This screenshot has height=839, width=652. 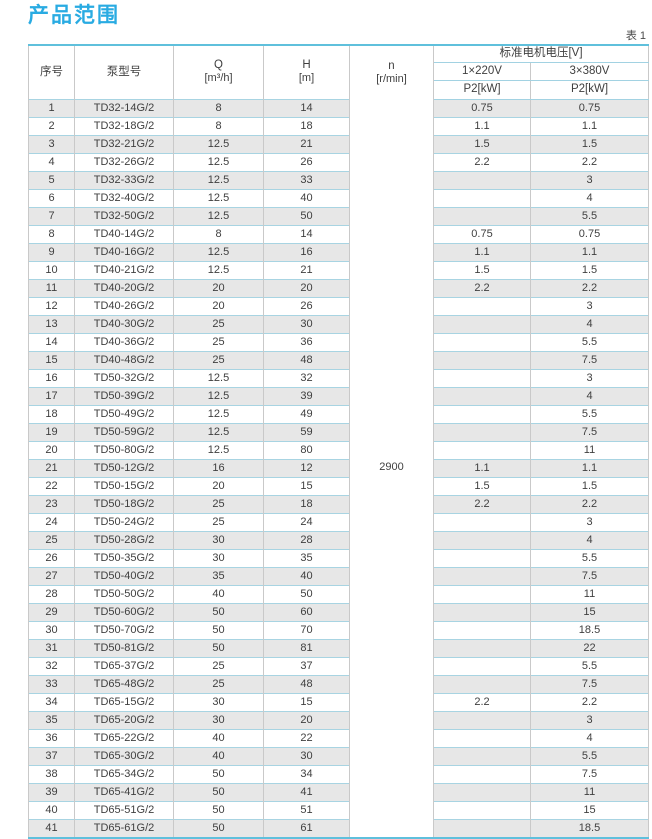 What do you see at coordinates (124, 665) in the screenshot?
I see `cell-model: TD65-37G/2` at bounding box center [124, 665].